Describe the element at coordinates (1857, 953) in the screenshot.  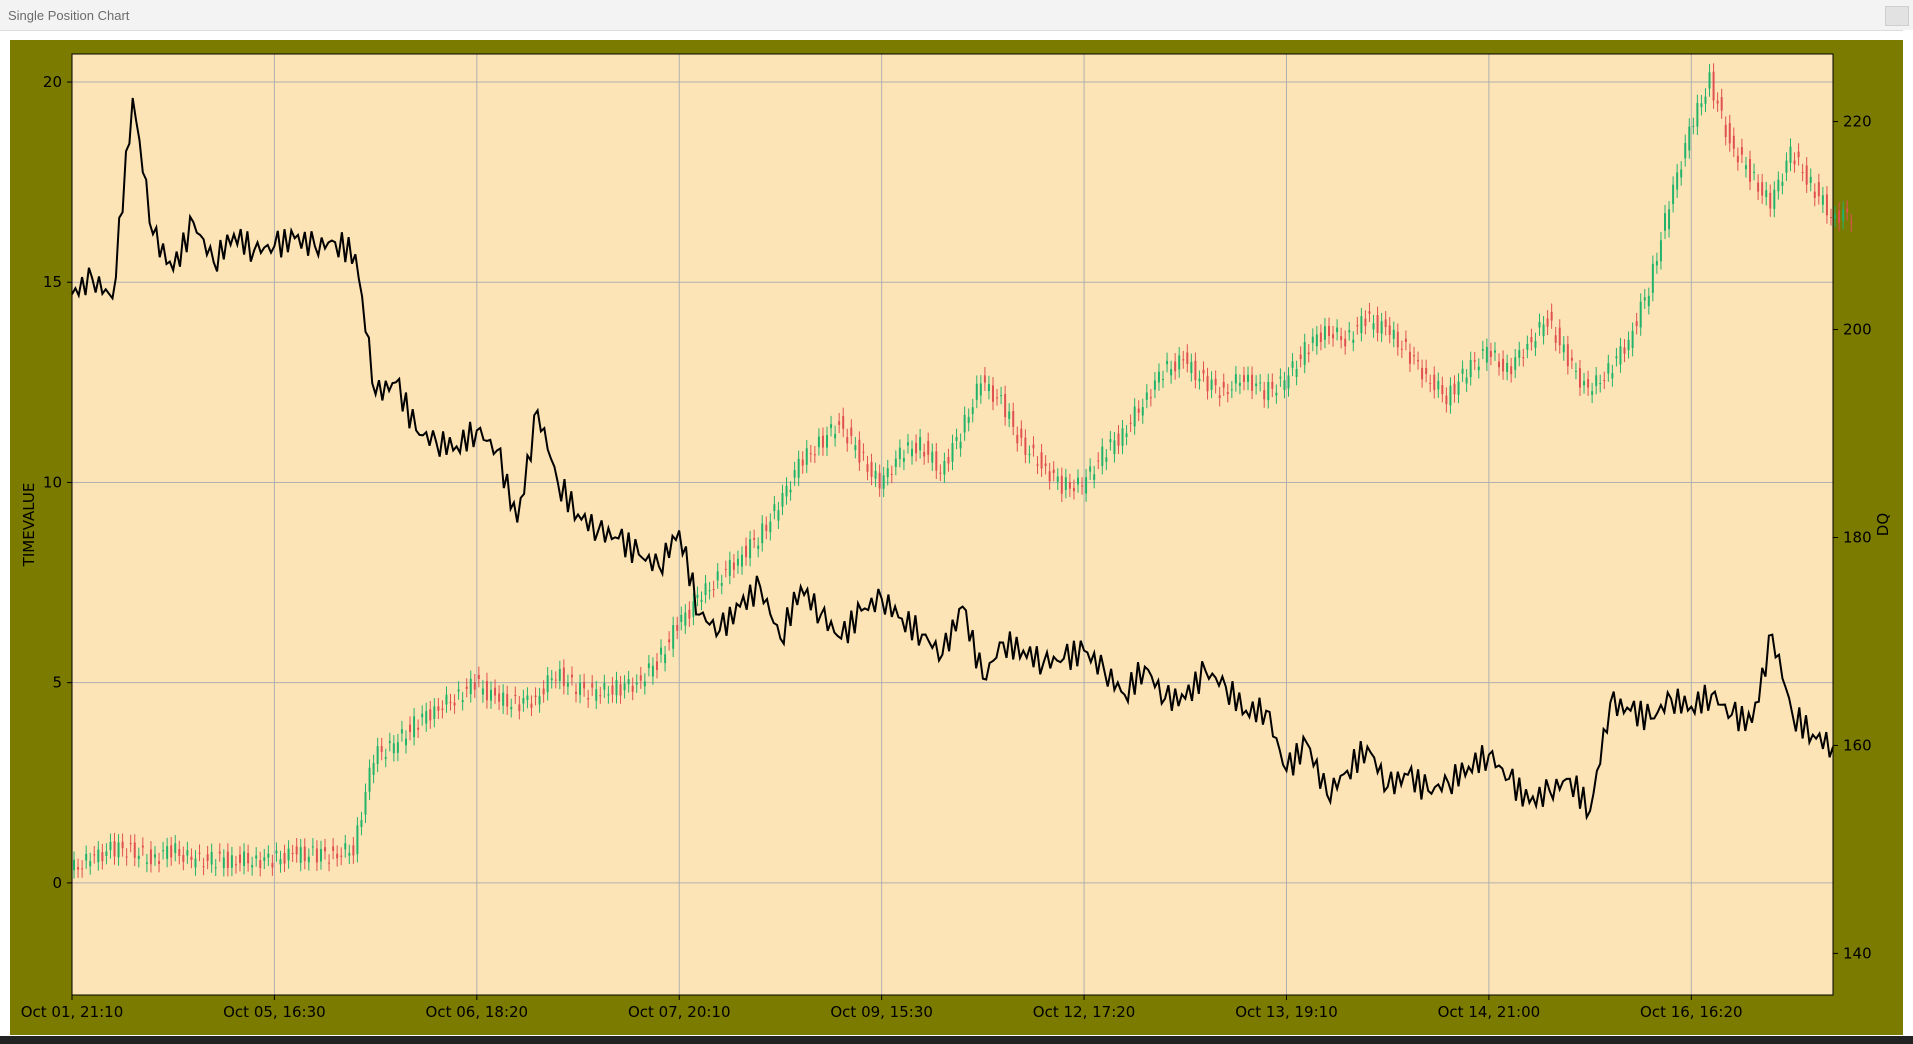
I see `y2-tick-label: 140` at that location.